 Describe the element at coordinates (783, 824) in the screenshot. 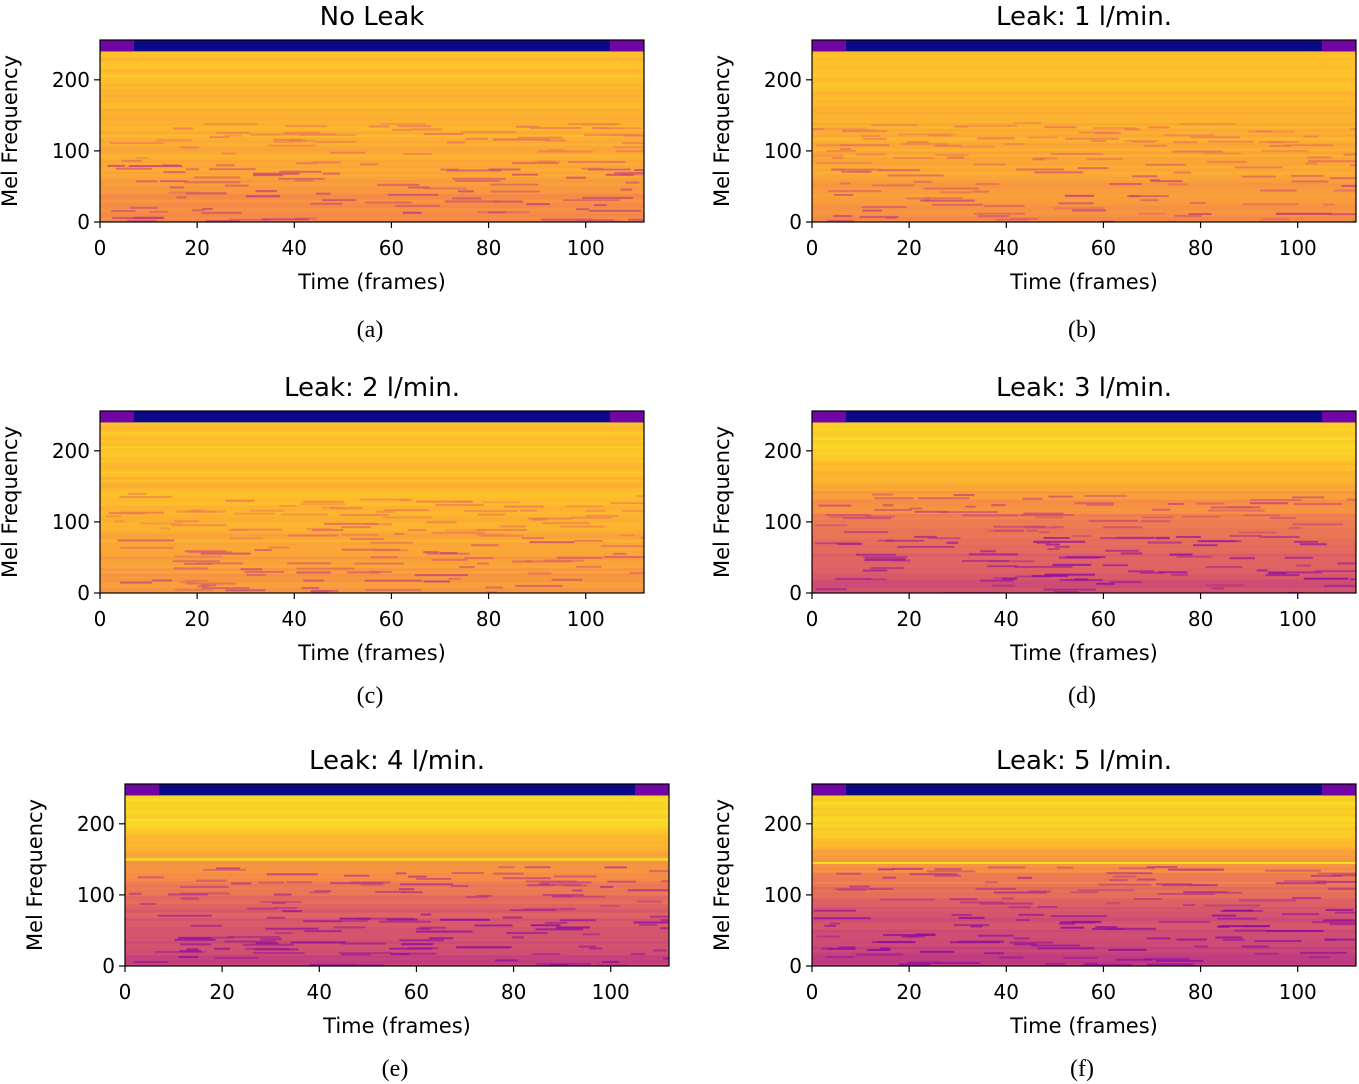

I see `y-tick-label: 200` at that location.